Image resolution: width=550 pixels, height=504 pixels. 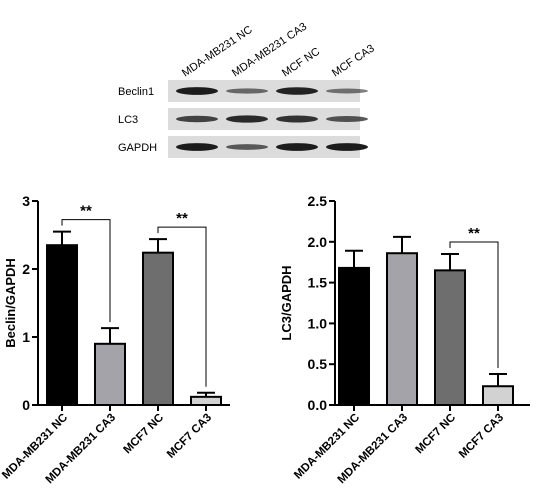 I want to click on y-tick-label: 0, so click(x=26, y=405).